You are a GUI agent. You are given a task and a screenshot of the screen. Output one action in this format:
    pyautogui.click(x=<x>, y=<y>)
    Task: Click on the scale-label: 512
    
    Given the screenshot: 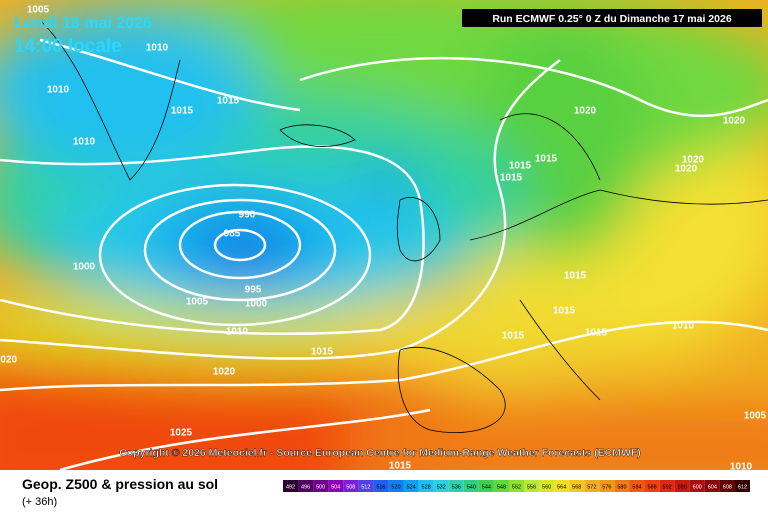 What is the action you would take?
    pyautogui.click(x=365, y=487)
    